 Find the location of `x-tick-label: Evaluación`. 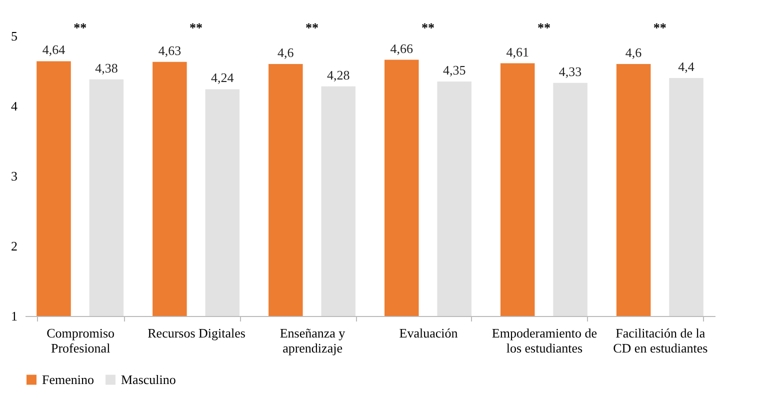

x-tick-label: Evaluación is located at coordinates (428, 333).